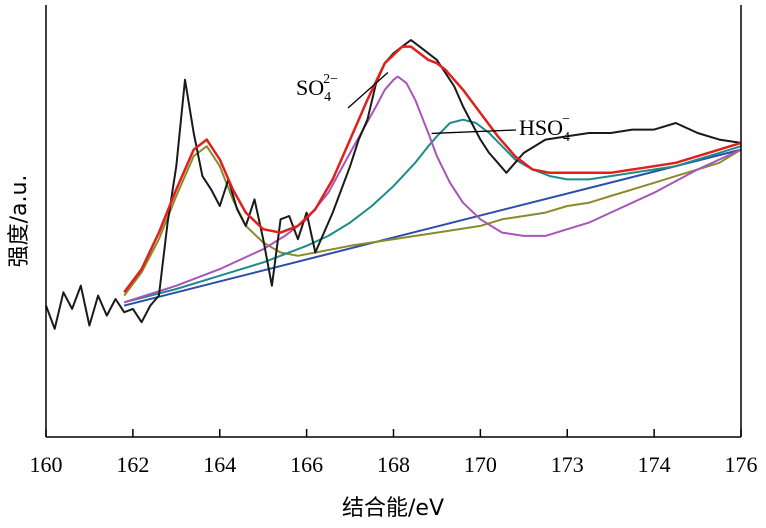  What do you see at coordinates (219, 464) in the screenshot?
I see `x-tick-label: 164` at bounding box center [219, 464].